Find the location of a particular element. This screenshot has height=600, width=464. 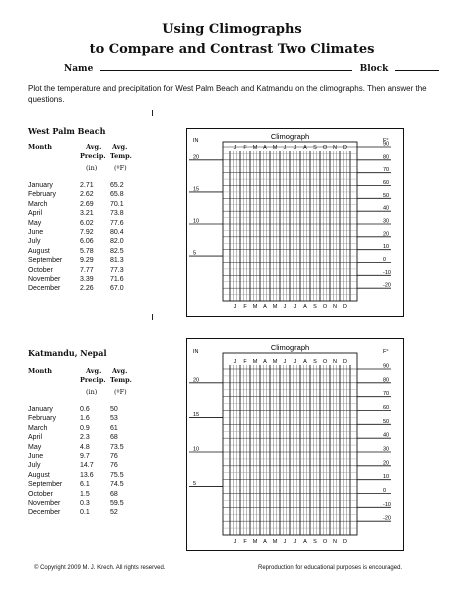

cell-precip: 0.1 is located at coordinates (85, 513).